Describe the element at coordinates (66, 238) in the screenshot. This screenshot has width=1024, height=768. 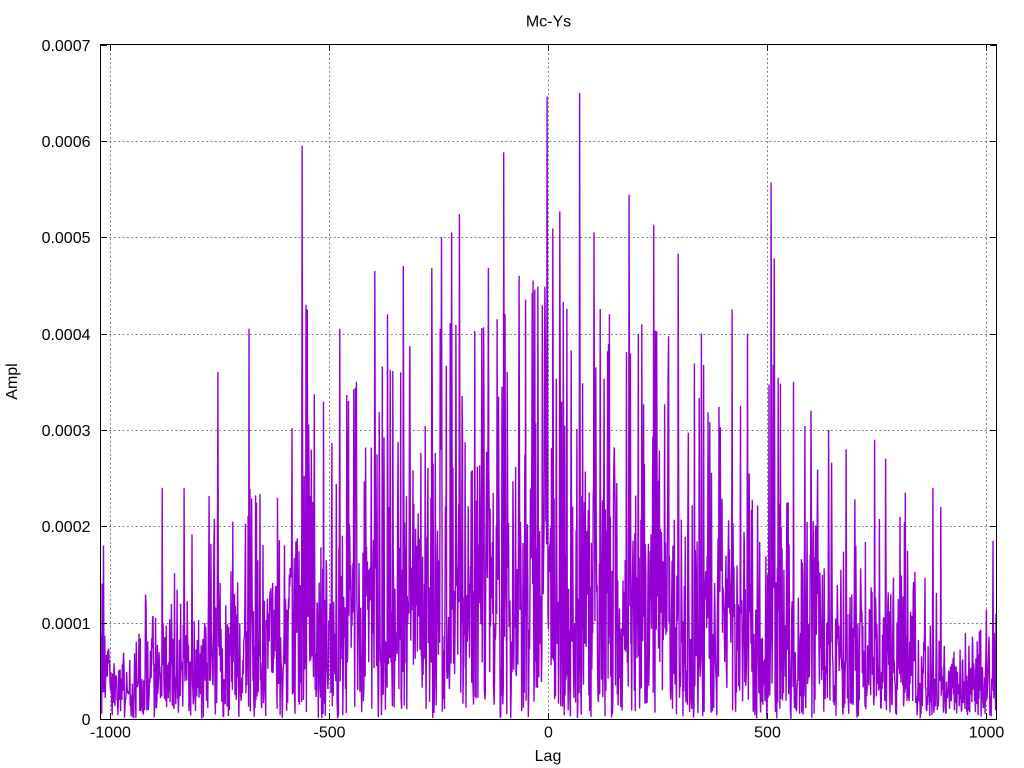
I see `svg-text: 0.0005` at that location.